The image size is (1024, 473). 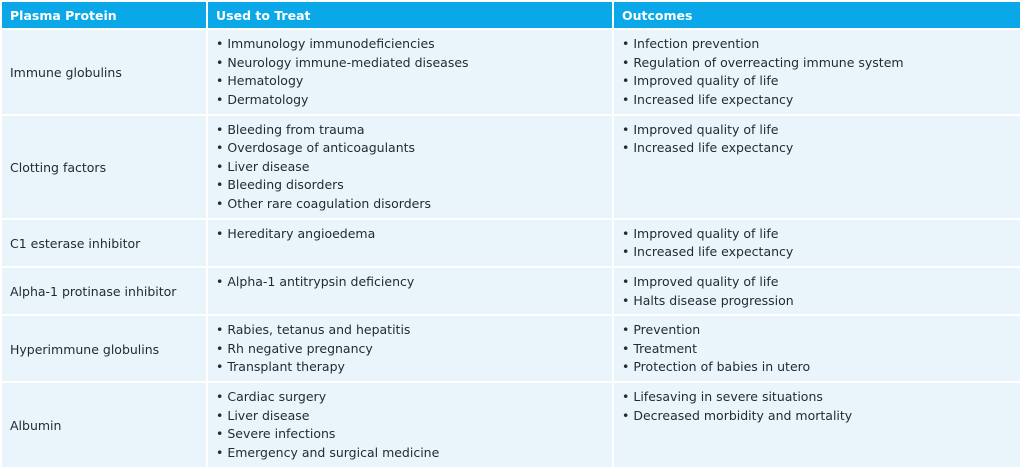 What do you see at coordinates (104, 349) in the screenshot?
I see `protein-cell: Hyperimmune globulins` at bounding box center [104, 349].